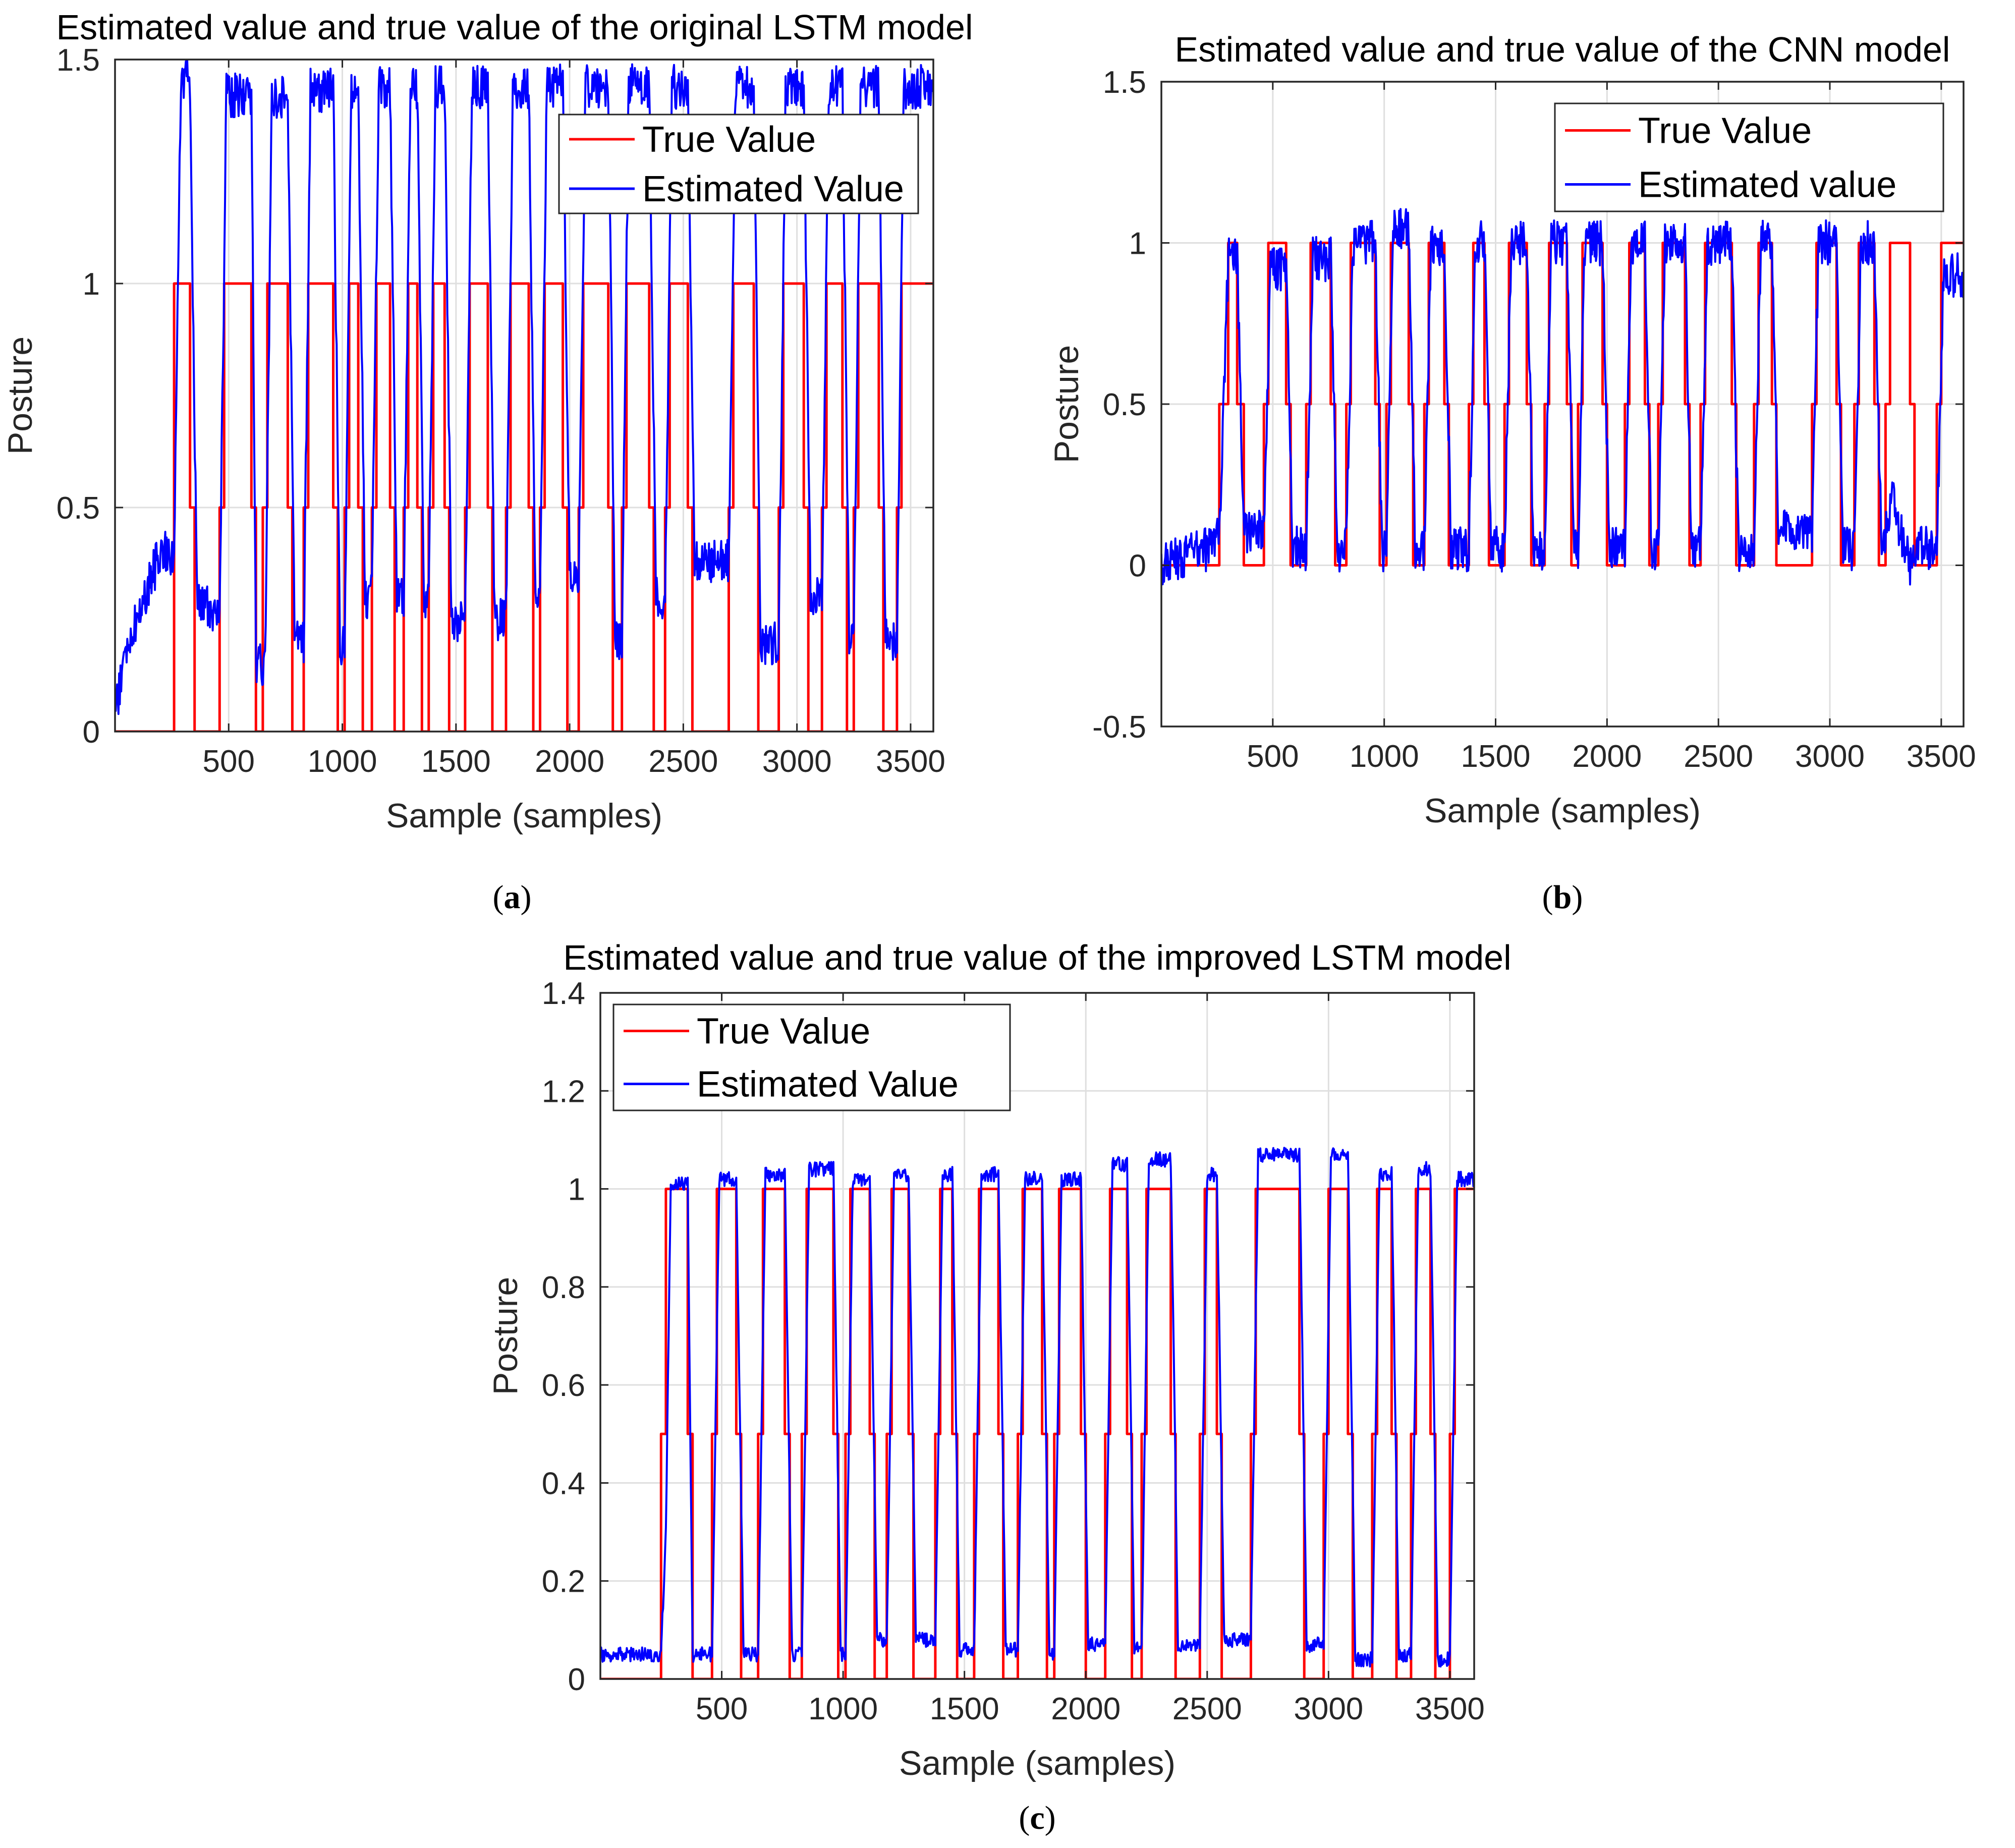 This screenshot has height=1848, width=2015. I want to click on panel-caption: (b), so click(1562, 897).